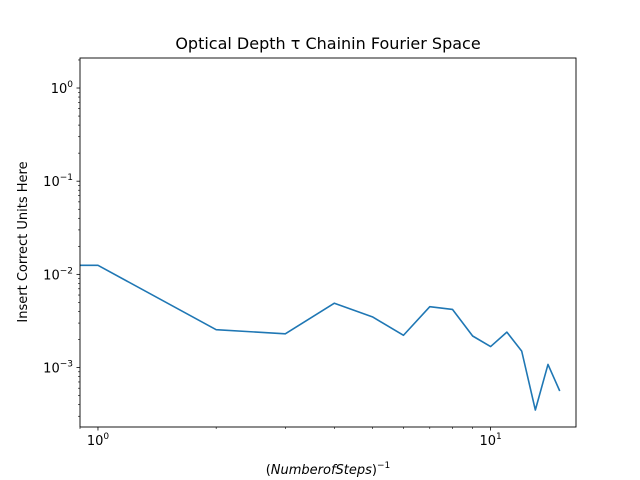 The image size is (640, 480). Describe the element at coordinates (58, 368) in the screenshot. I see `y-tick-label: 10⁻³` at that location.